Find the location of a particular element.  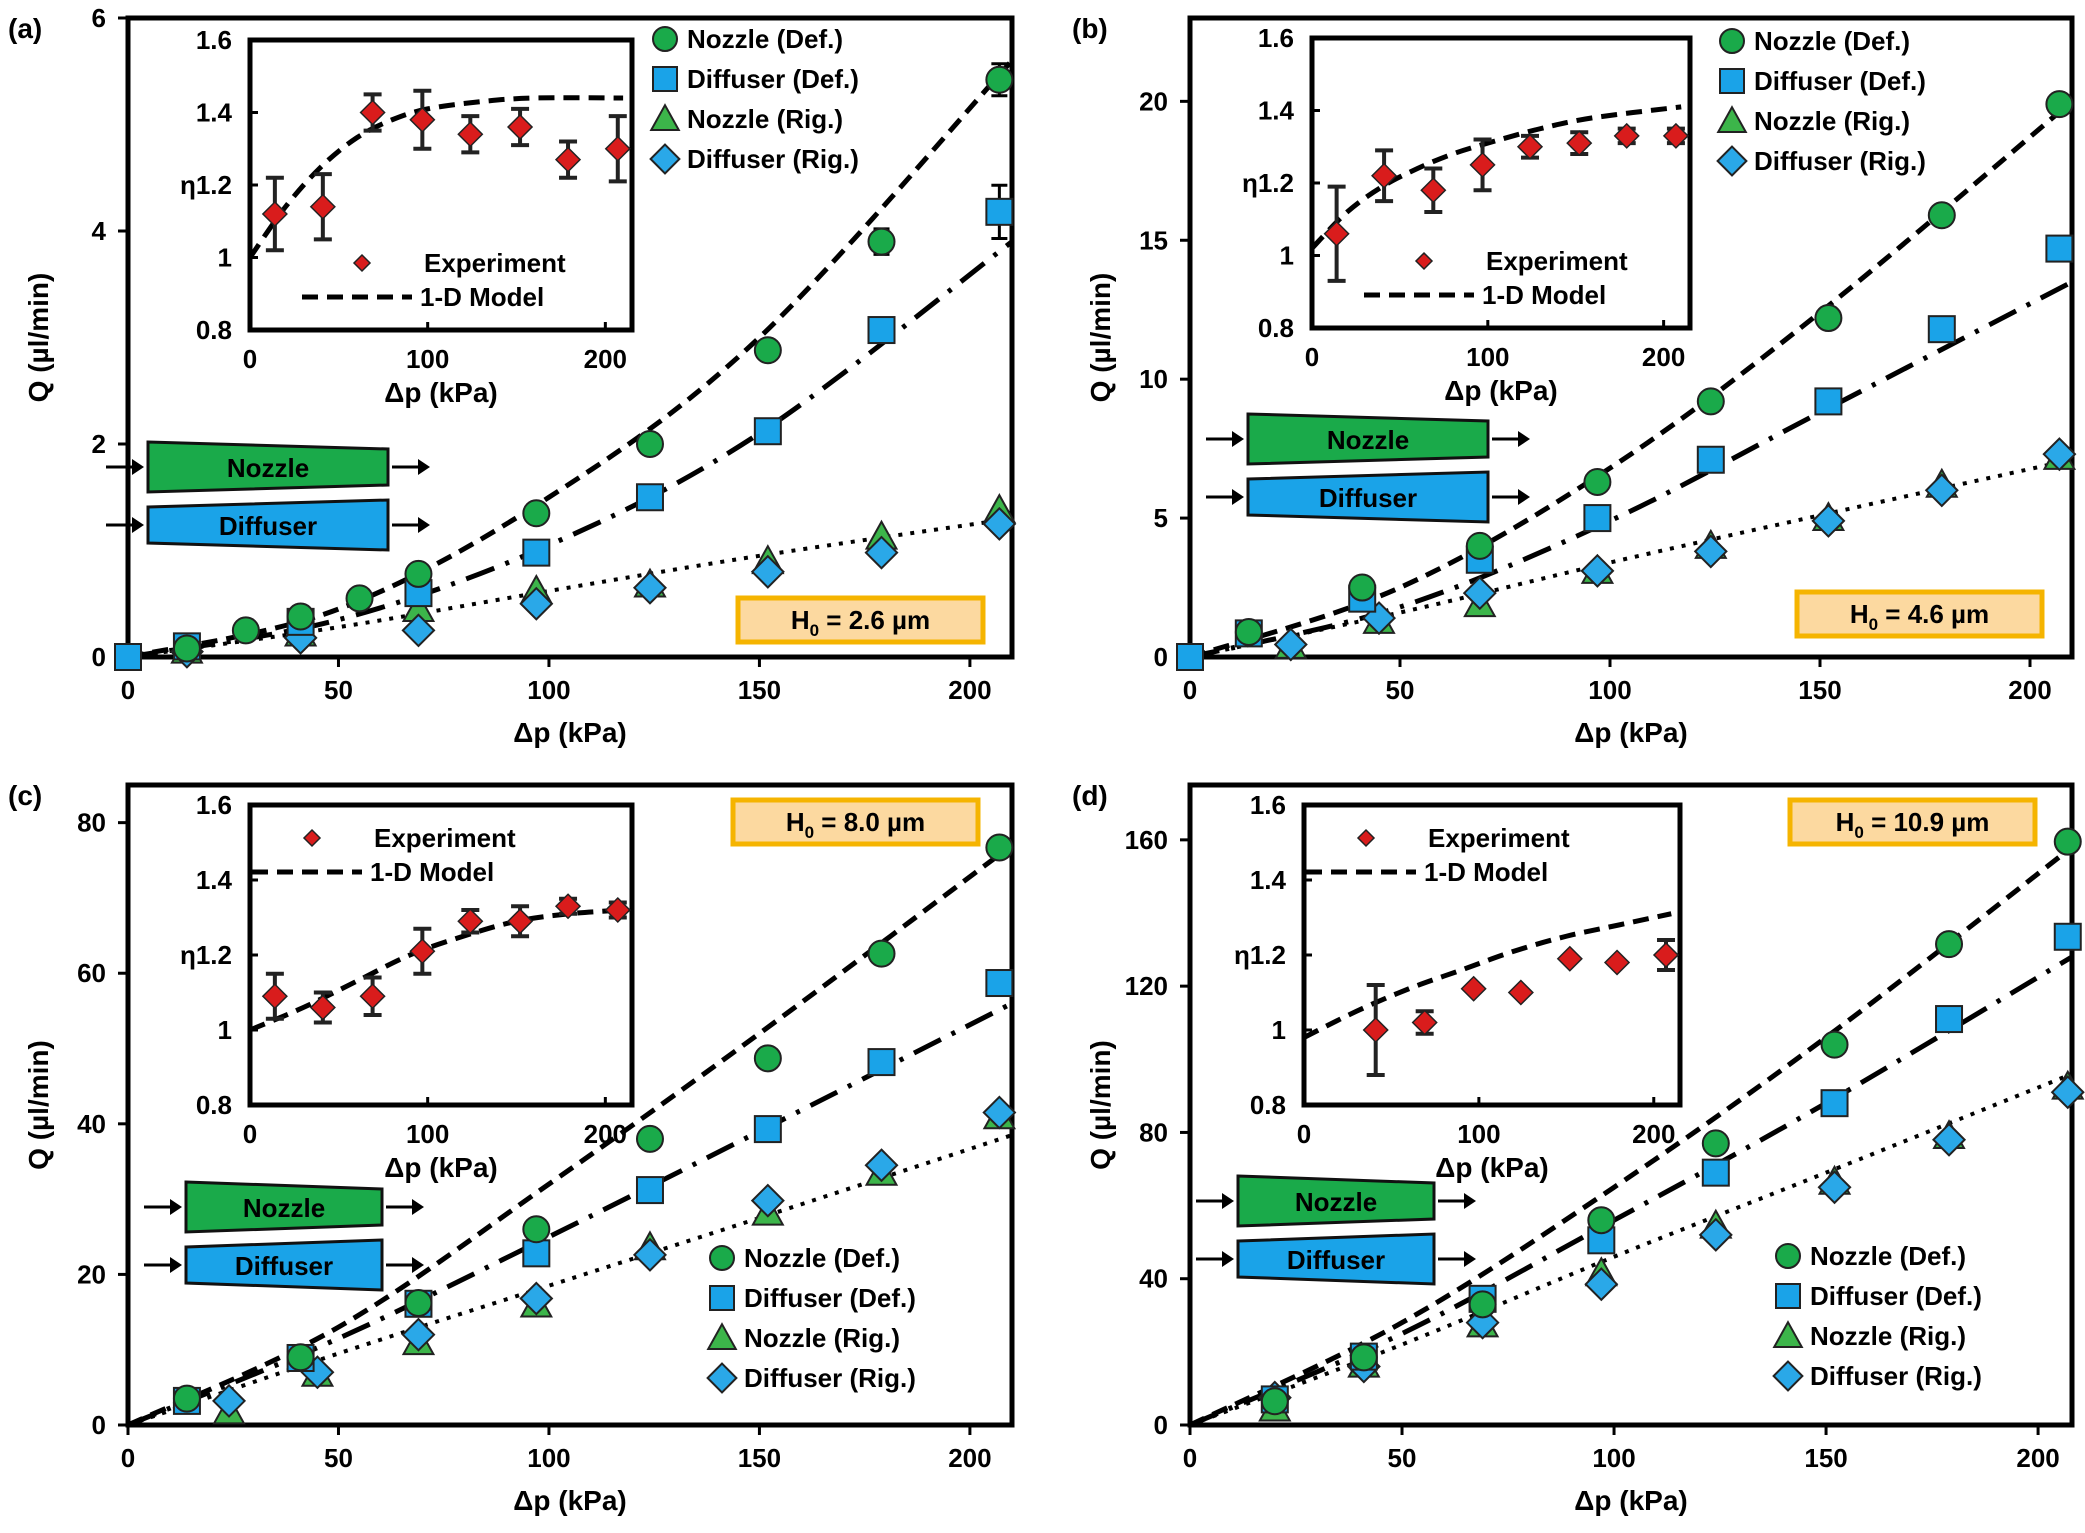

y-tick-label: 40 is located at coordinates (91, 1124).